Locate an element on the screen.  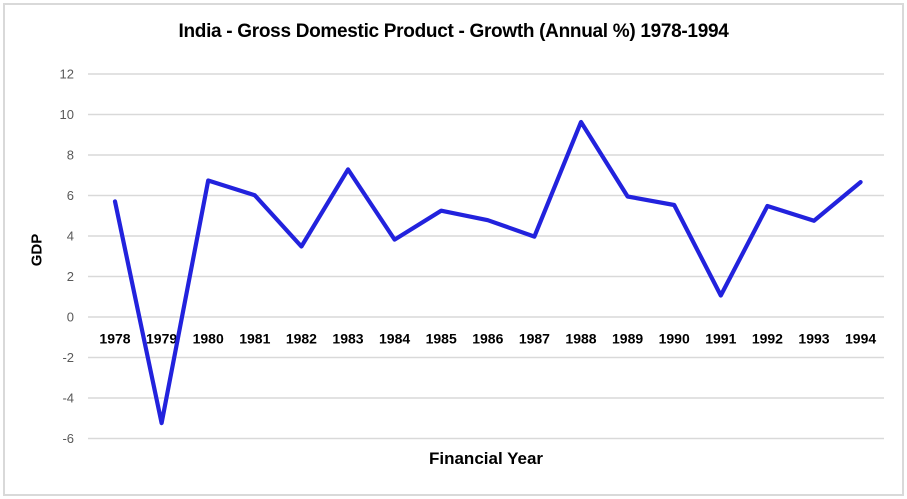
x-tick-label: 1992 is located at coordinates (767, 339).